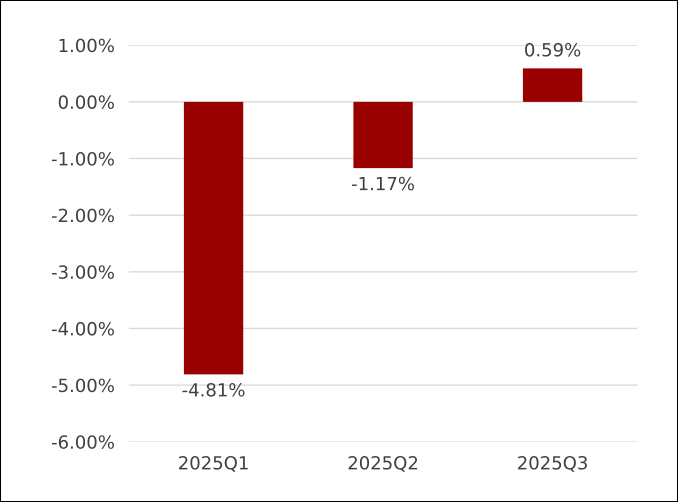 This screenshot has width=678, height=502. What do you see at coordinates (383, 183) in the screenshot?
I see `data-label: -1.17%` at bounding box center [383, 183].